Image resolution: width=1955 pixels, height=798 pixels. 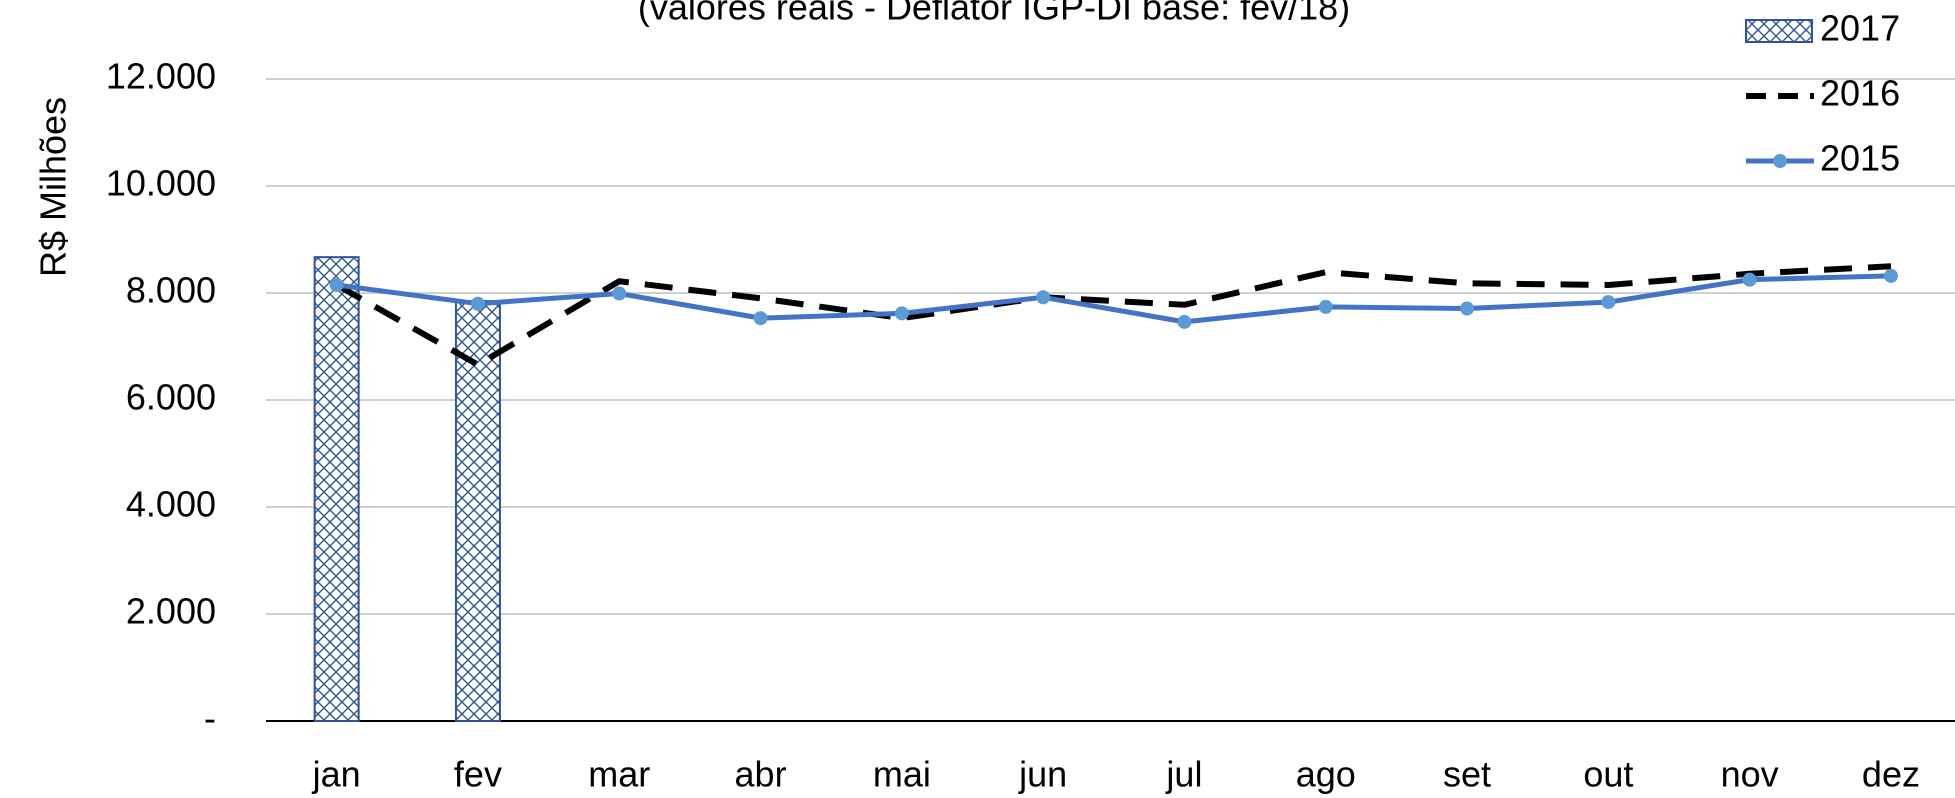 I want to click on x-tick-label: dez, so click(x=1891, y=774).